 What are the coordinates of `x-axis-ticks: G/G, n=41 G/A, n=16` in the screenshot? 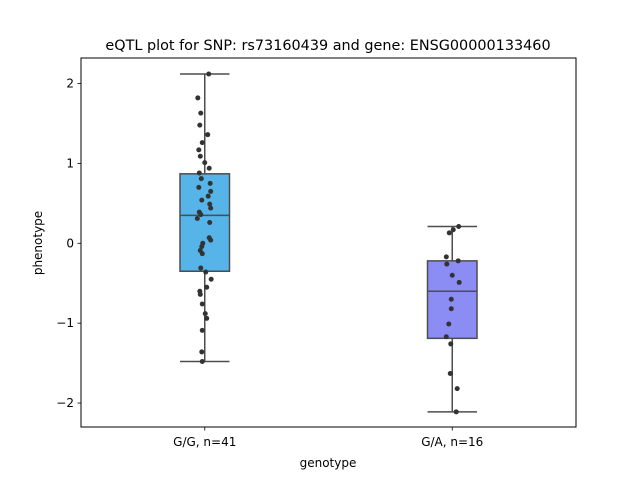 It's located at (328, 438).